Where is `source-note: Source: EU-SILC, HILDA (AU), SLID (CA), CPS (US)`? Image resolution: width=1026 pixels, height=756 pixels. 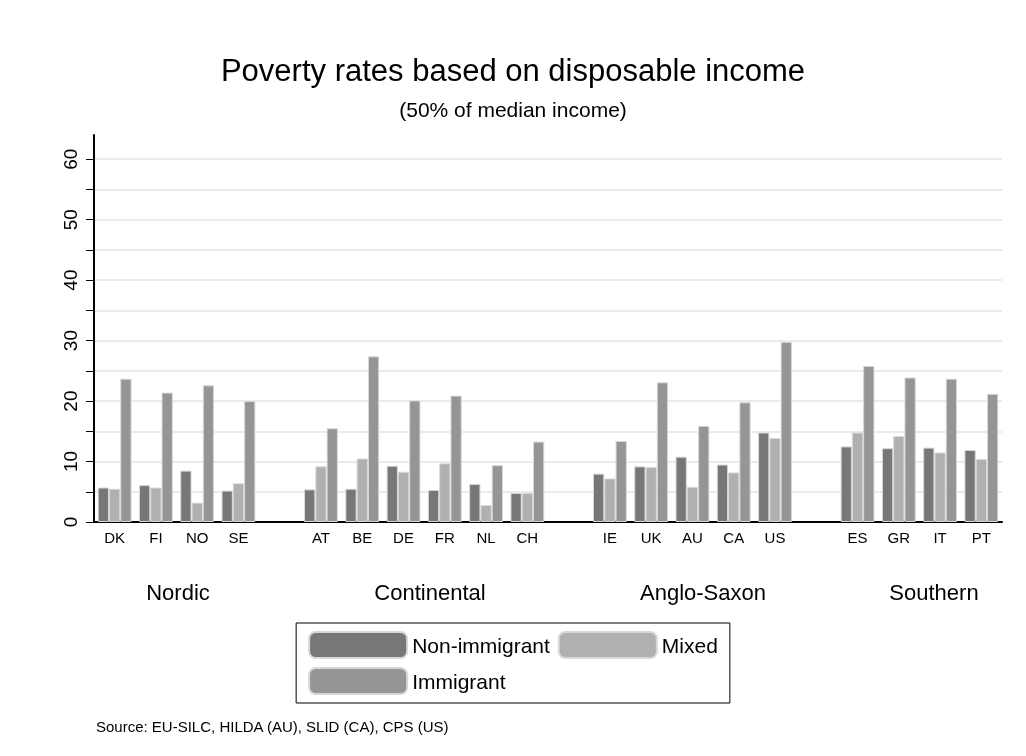 source-note: Source: EU-SILC, HILDA (AU), SLID (CA), CPS (US) is located at coordinates (272, 726).